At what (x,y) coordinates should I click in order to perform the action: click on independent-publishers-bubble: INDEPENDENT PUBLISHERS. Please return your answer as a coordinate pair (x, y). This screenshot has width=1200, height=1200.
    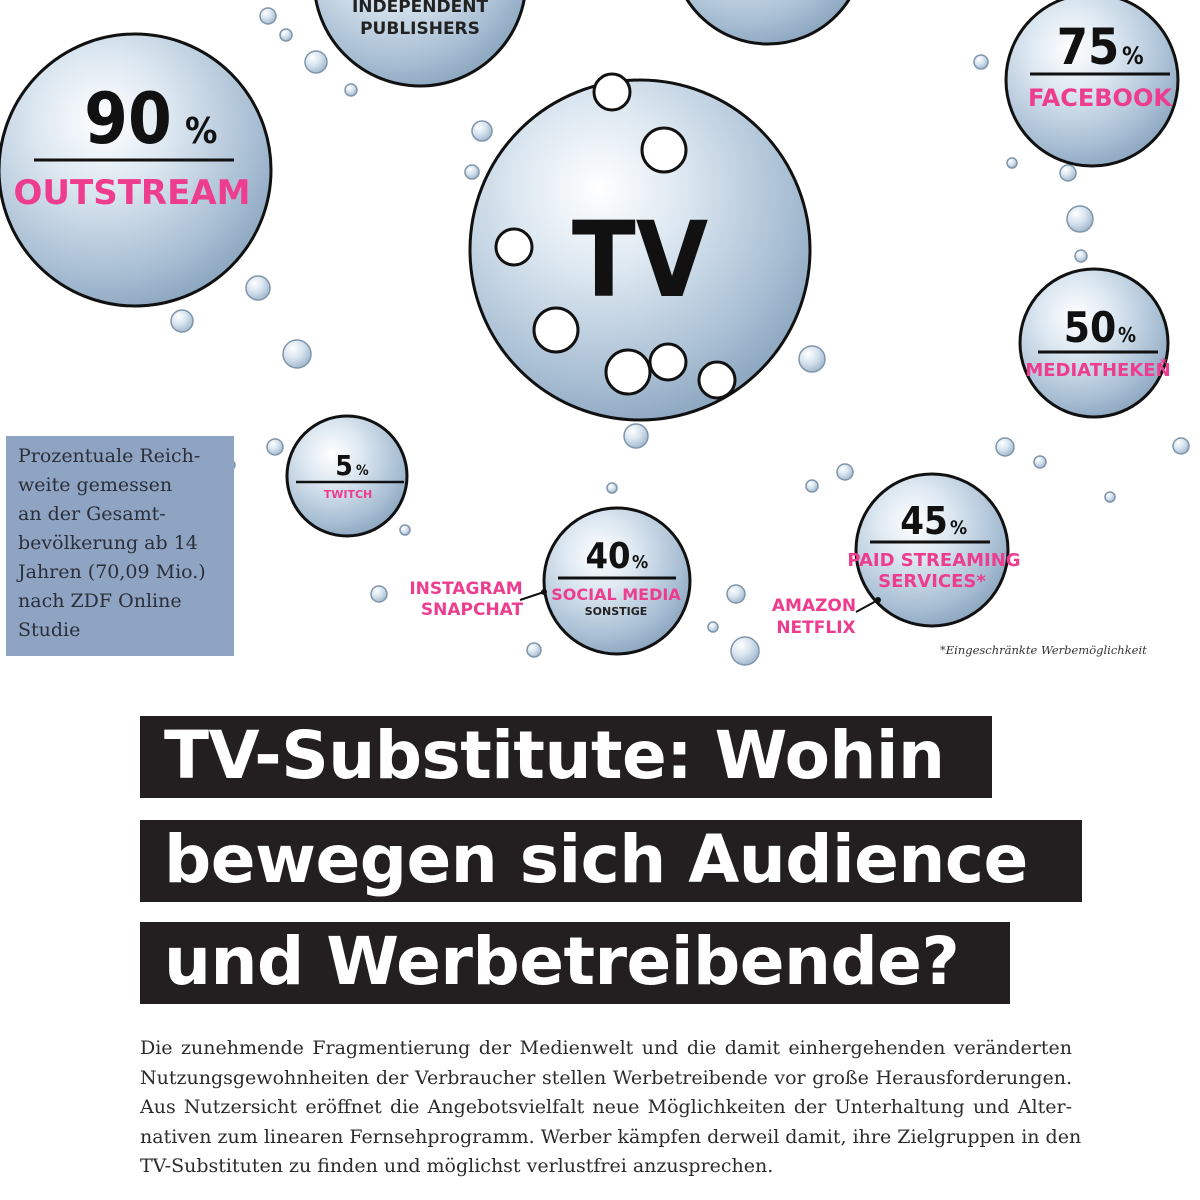
    Looking at the image, I should click on (420, 44).